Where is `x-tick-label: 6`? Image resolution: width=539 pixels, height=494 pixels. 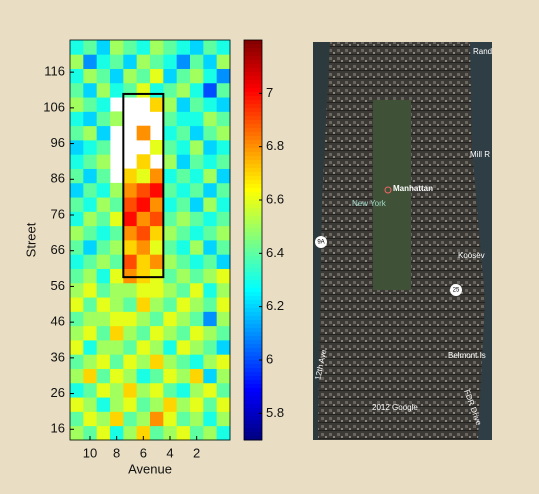 x-tick-label: 6 is located at coordinates (143, 452).